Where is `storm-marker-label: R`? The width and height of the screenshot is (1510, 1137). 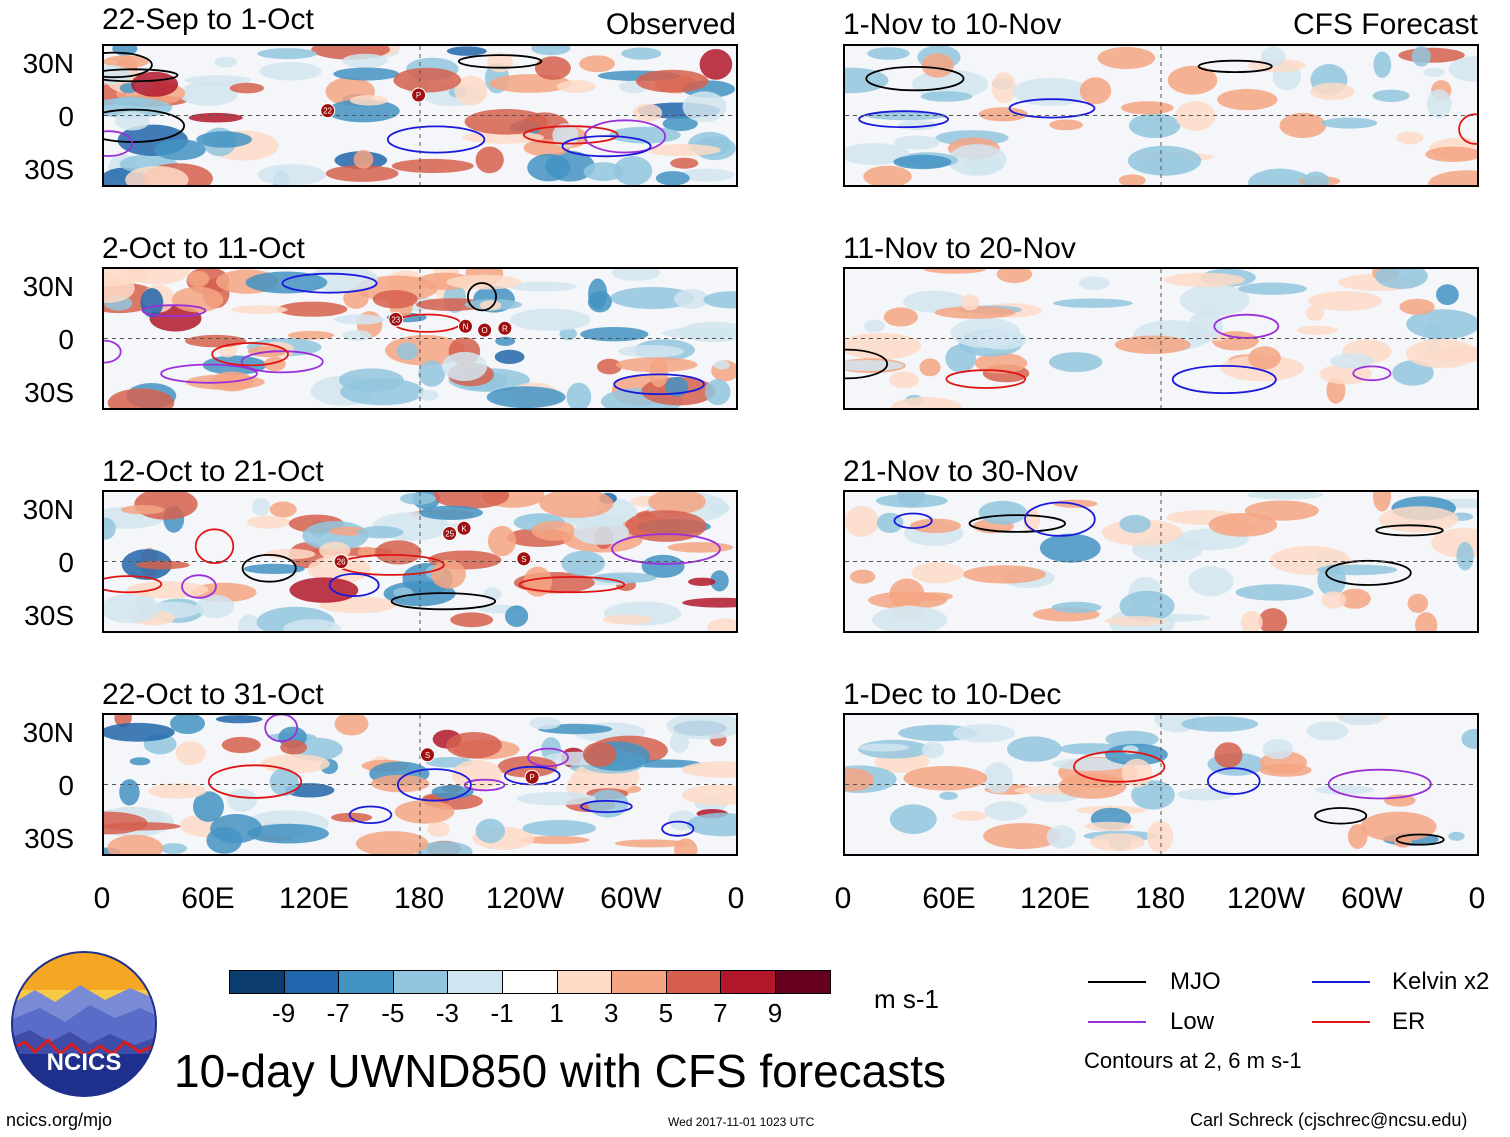
storm-marker-label: R is located at coordinates (505, 328).